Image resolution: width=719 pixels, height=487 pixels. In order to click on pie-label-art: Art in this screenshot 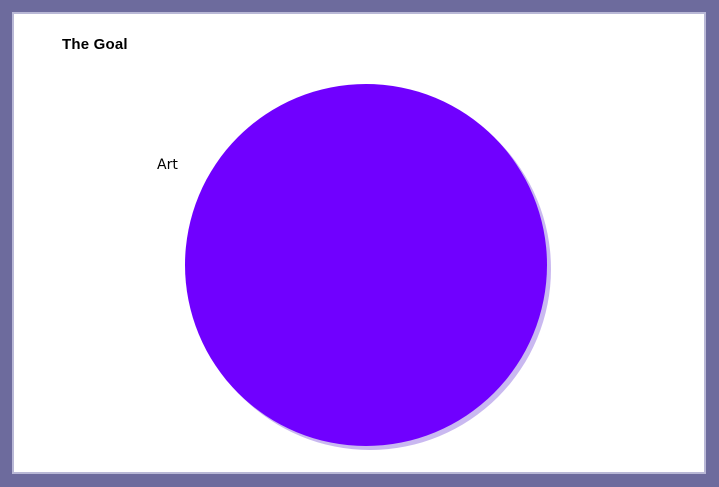, I will do `click(167, 165)`.